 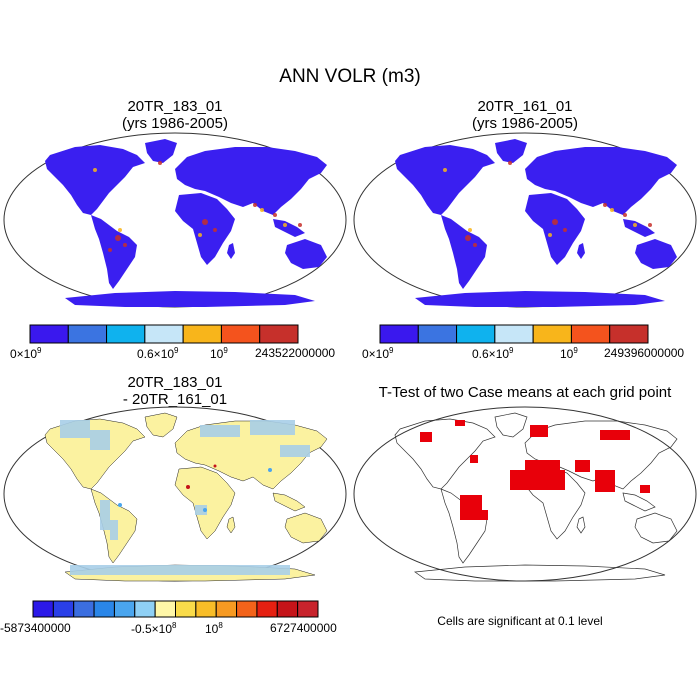 What do you see at coordinates (175, 494) in the screenshot?
I see `map-panel3` at bounding box center [175, 494].